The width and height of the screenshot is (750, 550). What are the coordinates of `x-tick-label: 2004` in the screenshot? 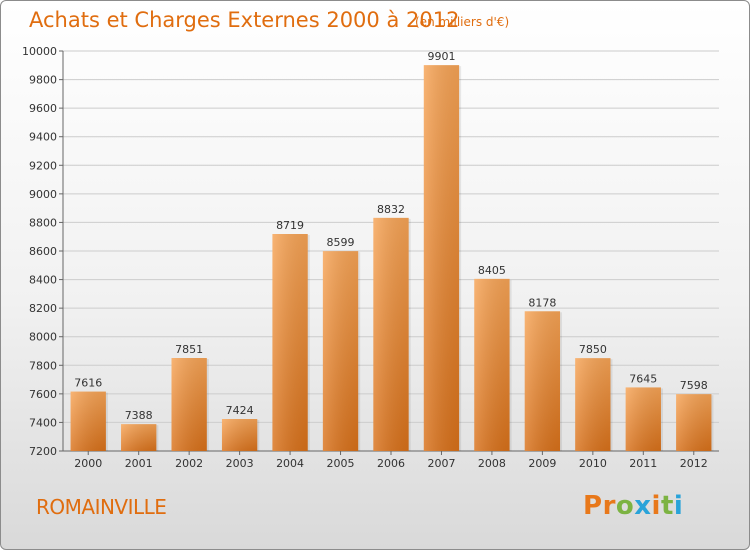 It's located at (290, 463).